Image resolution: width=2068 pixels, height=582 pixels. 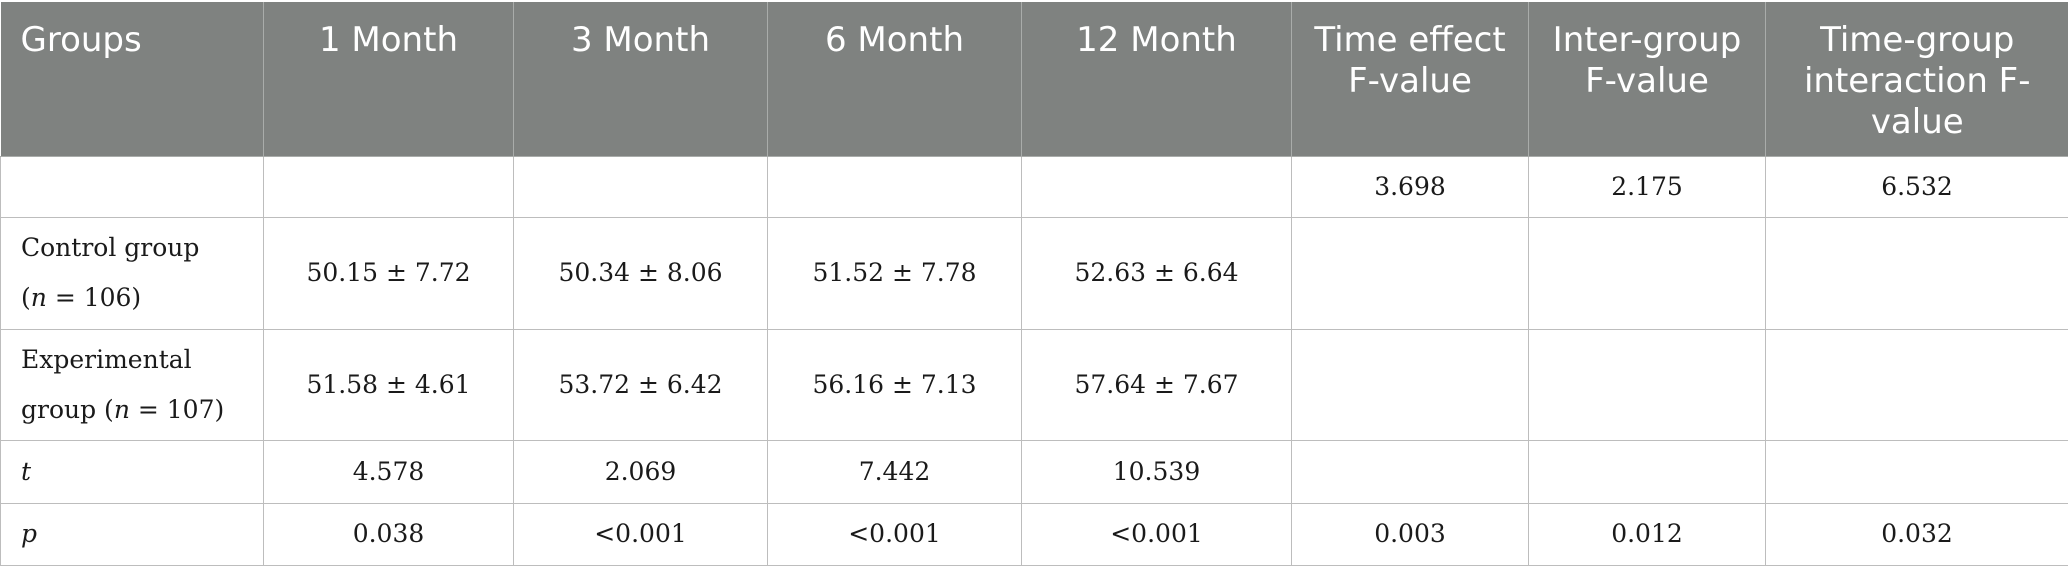 I want to click on table-cell: 0.003, so click(x=1410, y=534).